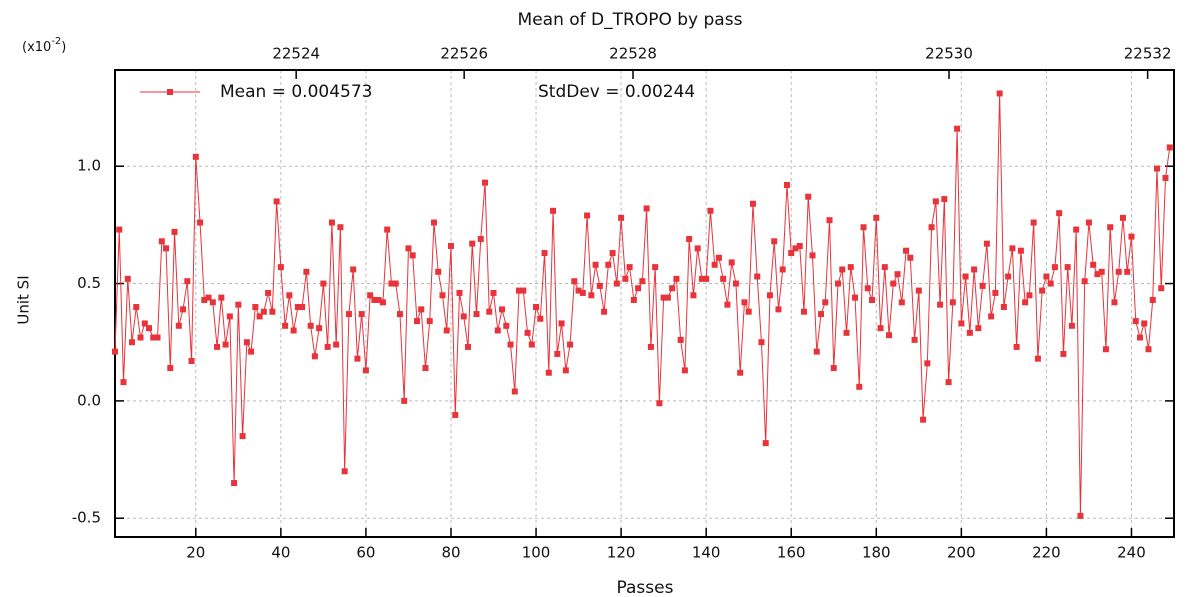 Image resolution: width=1192 pixels, height=597 pixels. I want to click on multiplier-exponent: -2, so click(56, 41).